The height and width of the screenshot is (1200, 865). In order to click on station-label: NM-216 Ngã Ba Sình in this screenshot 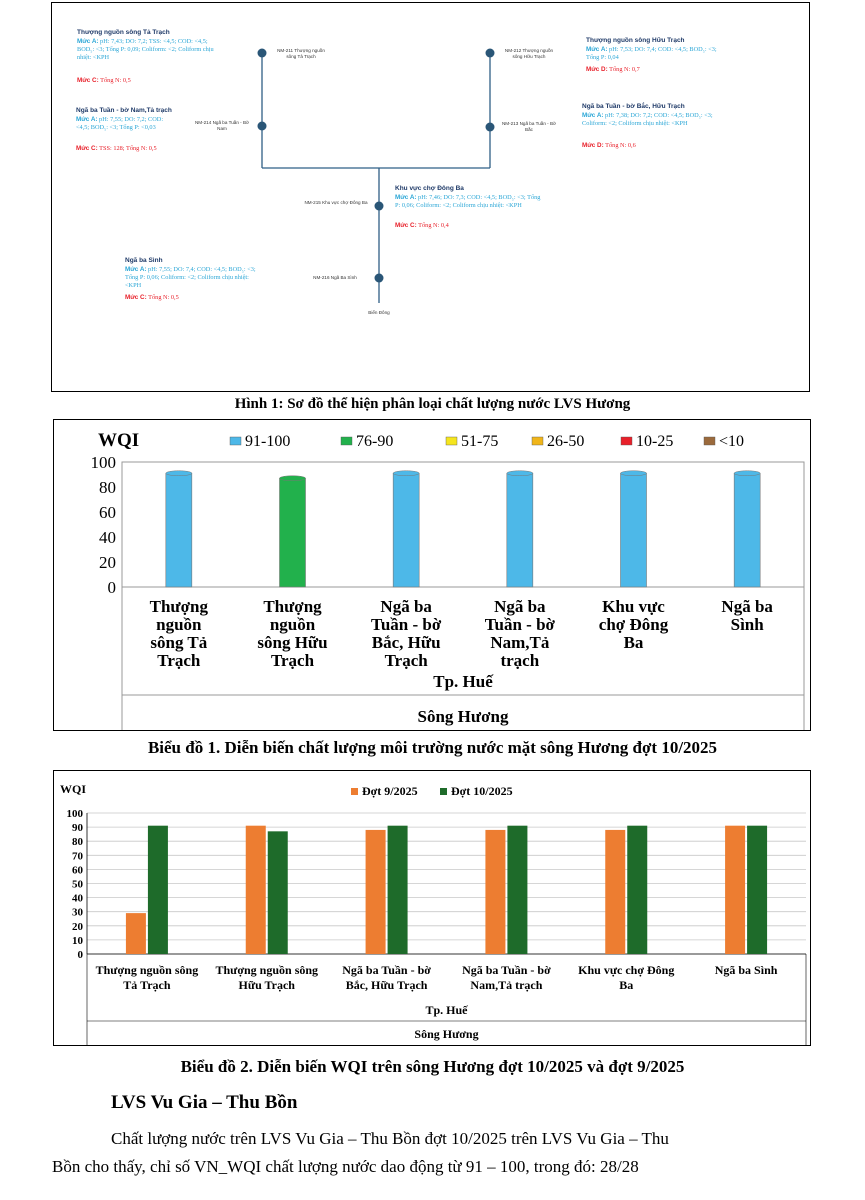, I will do `click(335, 277)`.